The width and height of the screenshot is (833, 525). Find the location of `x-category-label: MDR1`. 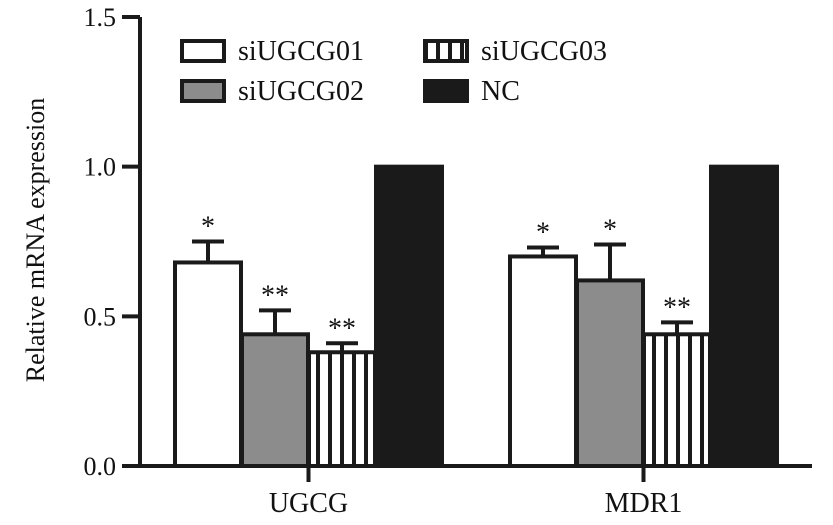

x-category-label: MDR1 is located at coordinates (644, 503).